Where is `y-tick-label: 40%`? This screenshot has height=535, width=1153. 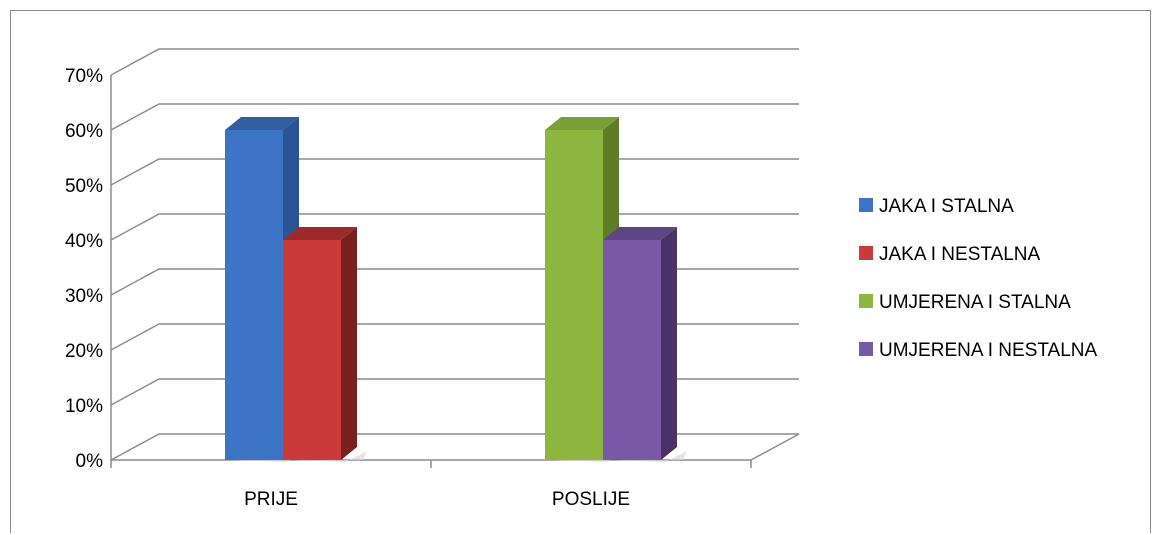 y-tick-label: 40% is located at coordinates (84, 241).